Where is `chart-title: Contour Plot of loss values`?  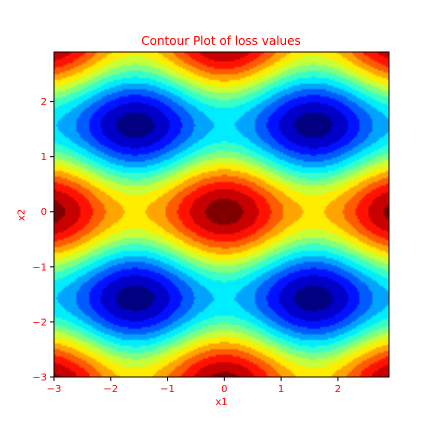 chart-title: Contour Plot of loss values is located at coordinates (221, 41).